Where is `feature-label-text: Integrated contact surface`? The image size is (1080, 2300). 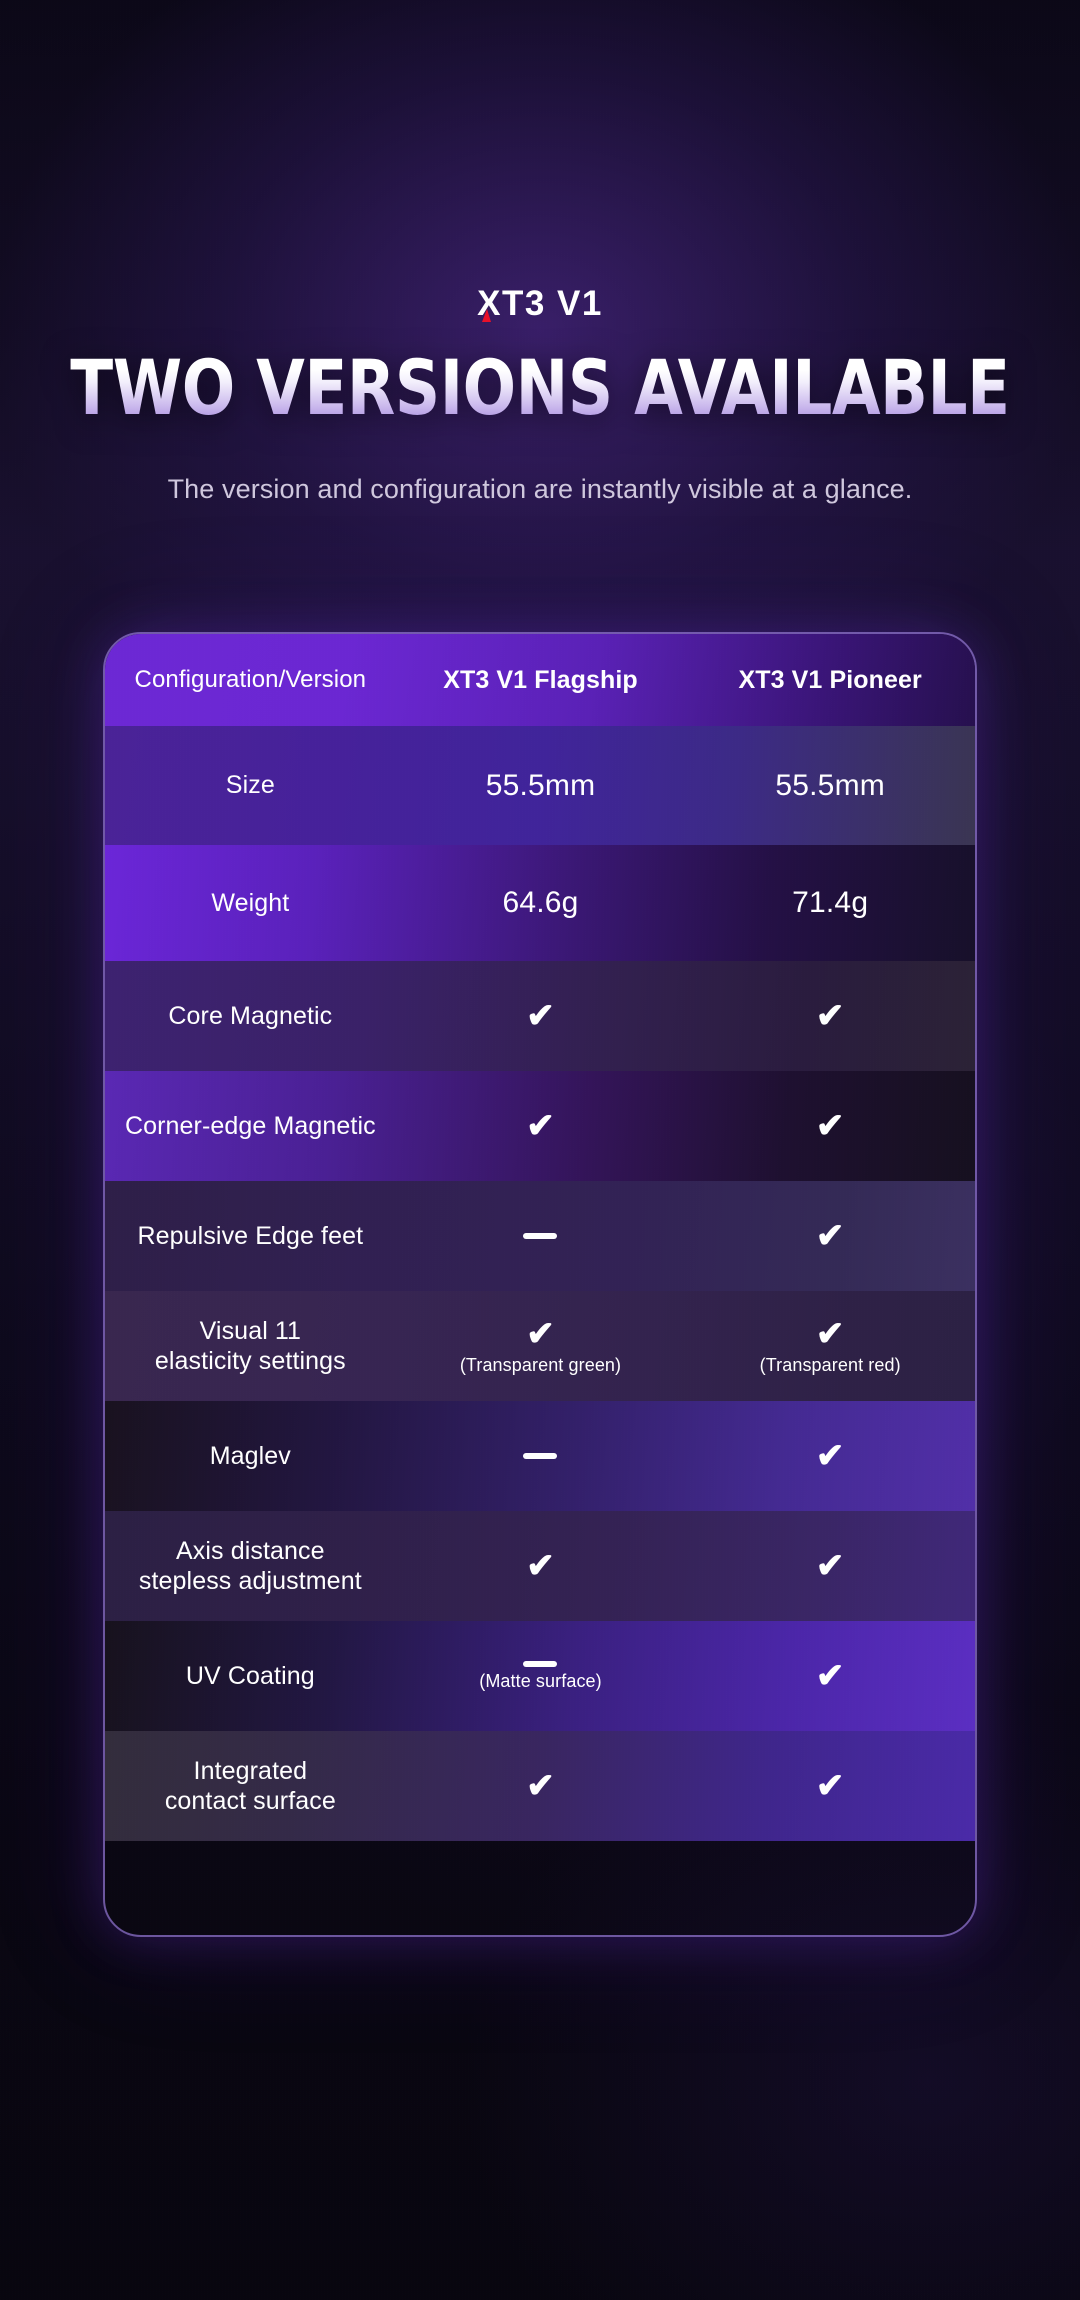 feature-label-text: Integrated contact surface is located at coordinates (250, 1786).